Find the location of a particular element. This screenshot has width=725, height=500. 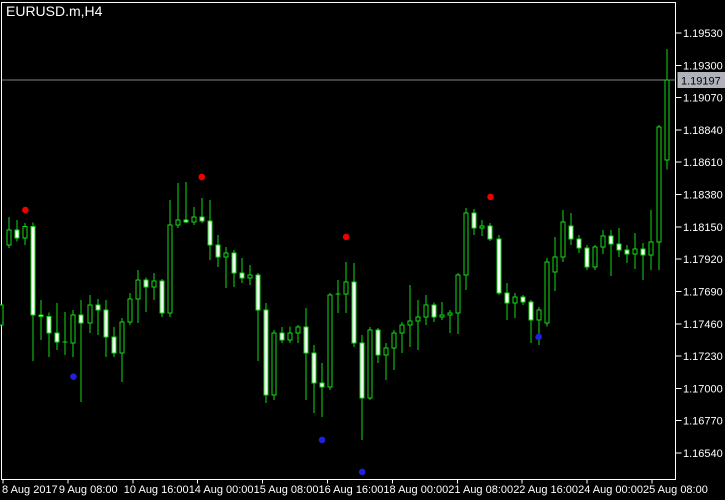

price-scale-label: 1.18380 is located at coordinates (703, 196).